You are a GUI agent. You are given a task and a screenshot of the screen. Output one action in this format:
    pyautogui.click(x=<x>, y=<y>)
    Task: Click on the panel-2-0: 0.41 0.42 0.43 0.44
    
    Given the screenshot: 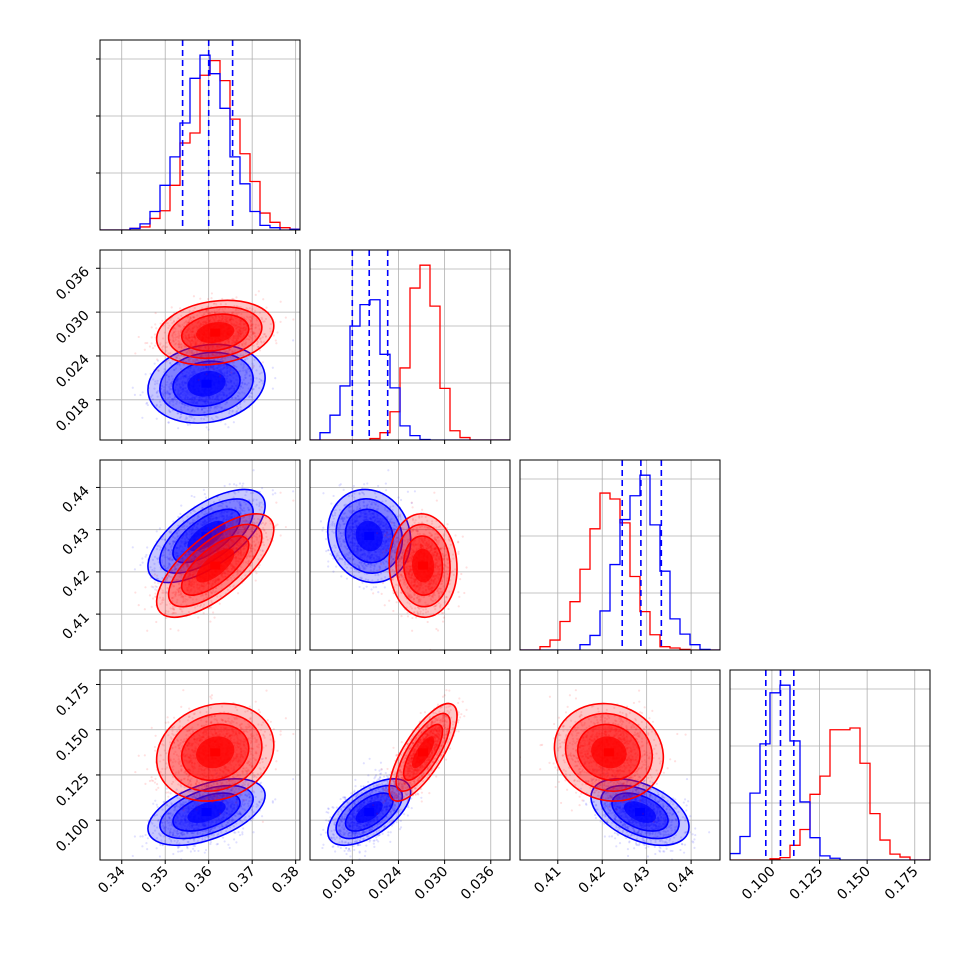 What is the action you would take?
    pyautogui.click(x=180, y=556)
    